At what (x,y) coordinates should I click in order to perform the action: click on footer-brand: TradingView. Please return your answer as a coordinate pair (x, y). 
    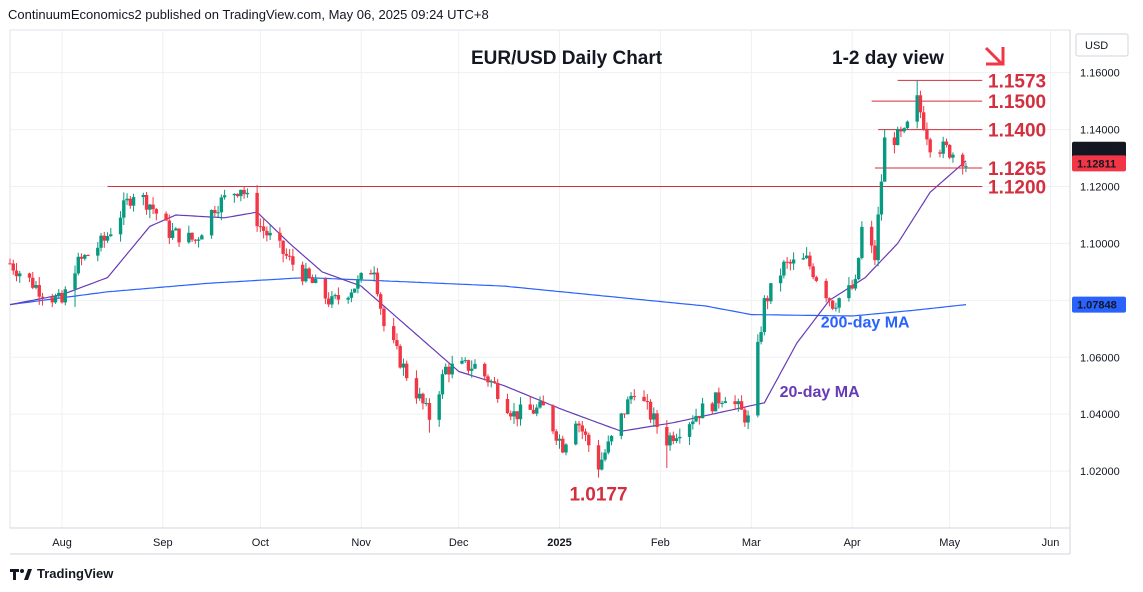
    Looking at the image, I should click on (61, 573).